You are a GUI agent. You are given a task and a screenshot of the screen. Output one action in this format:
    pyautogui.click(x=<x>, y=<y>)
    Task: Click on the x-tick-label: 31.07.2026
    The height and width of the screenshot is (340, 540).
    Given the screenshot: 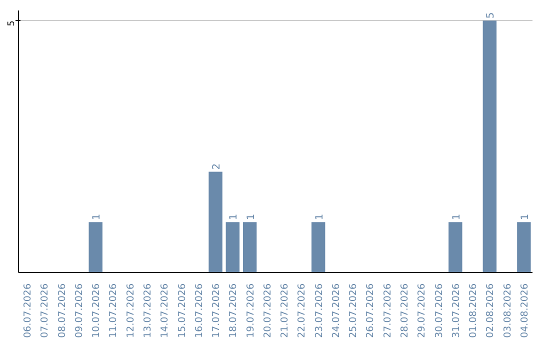 What is the action you would take?
    pyautogui.click(x=456, y=310)
    